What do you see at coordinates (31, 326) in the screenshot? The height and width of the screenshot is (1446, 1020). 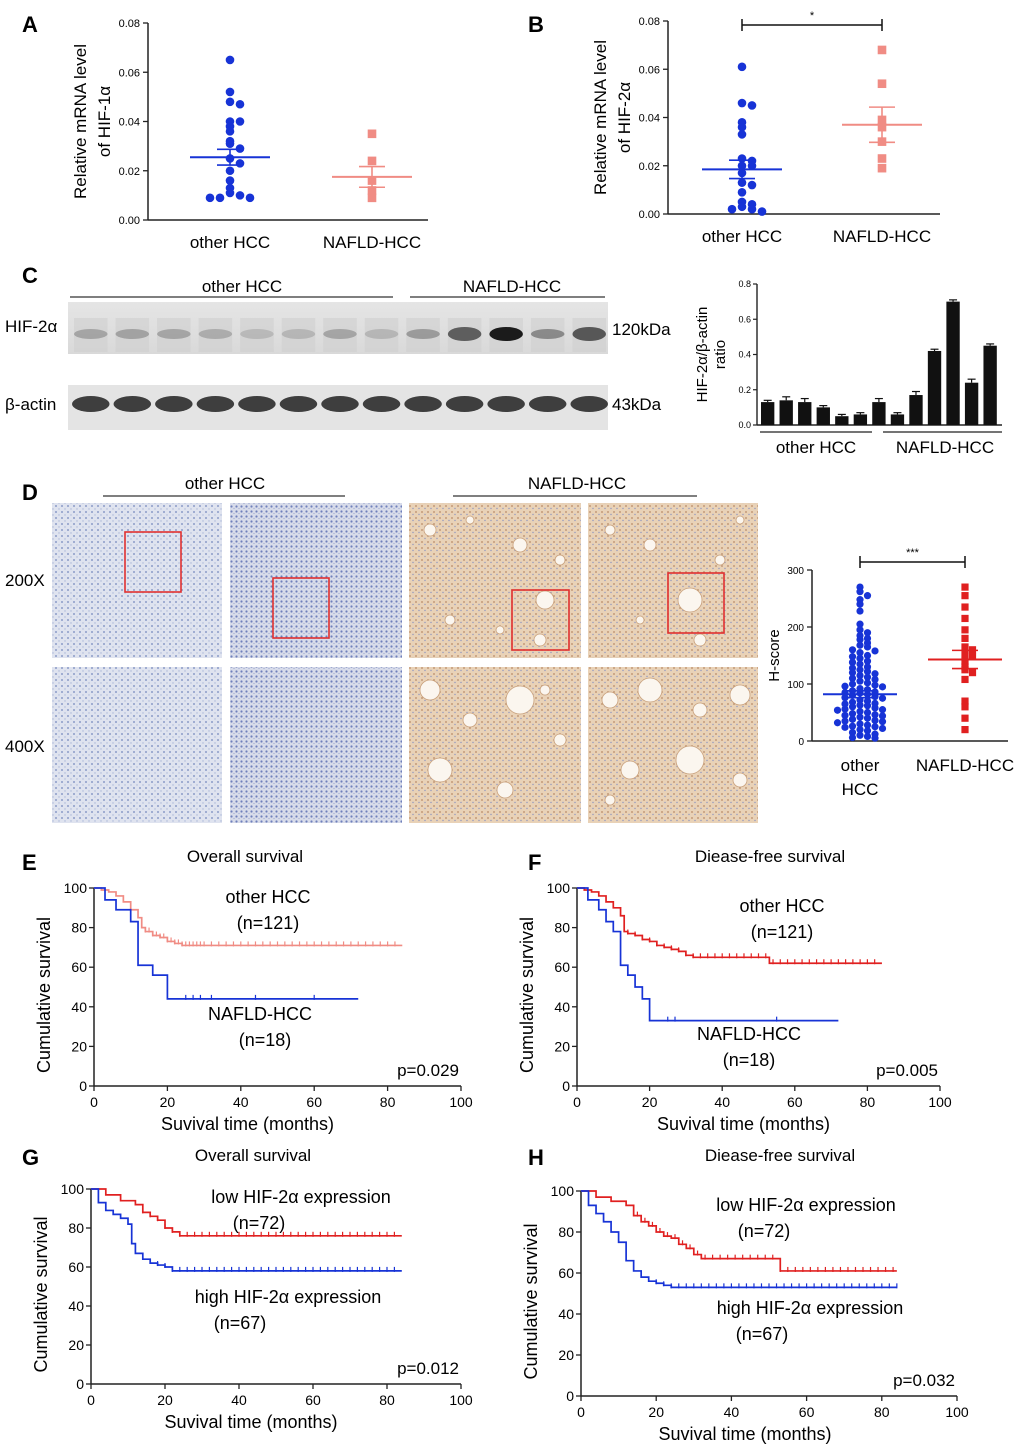 I see `blot-label-hif2a: HIF-2α` at bounding box center [31, 326].